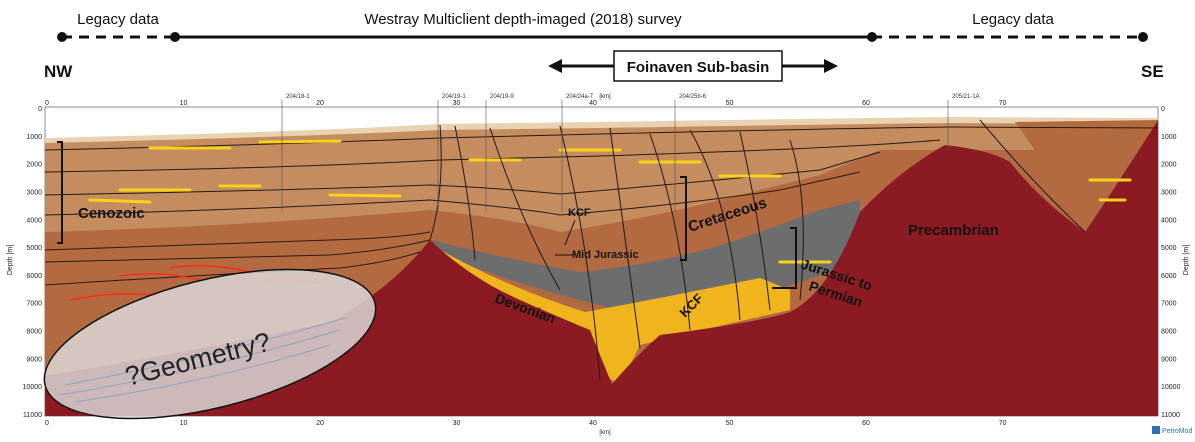  What do you see at coordinates (605, 433) in the screenshot?
I see `distance-unit-bottom: [km]` at bounding box center [605, 433].